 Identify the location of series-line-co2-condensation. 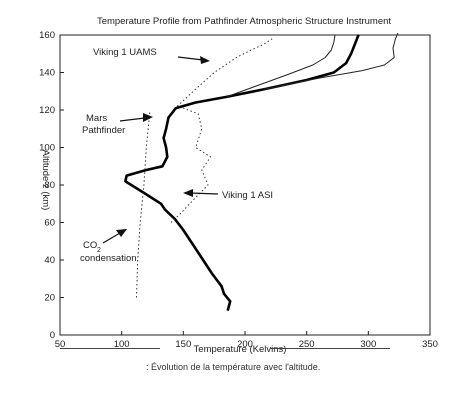
(143, 203).